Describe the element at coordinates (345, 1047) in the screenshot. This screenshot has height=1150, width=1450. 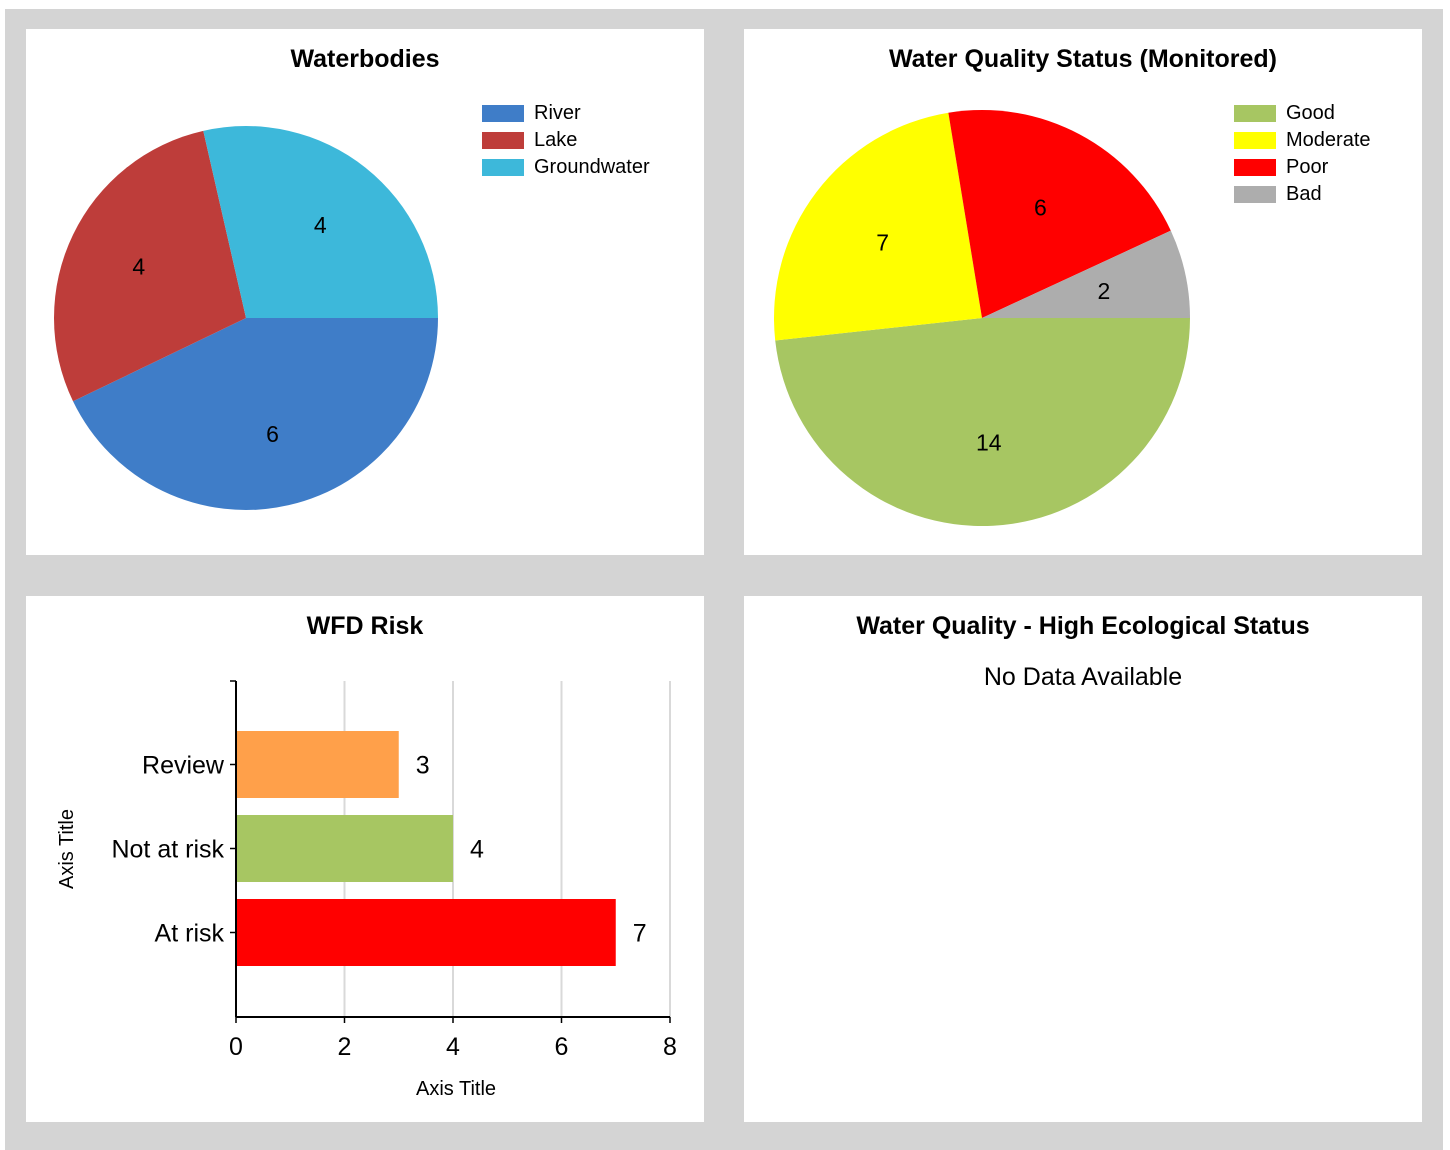
I see `x-tick-label: 2` at that location.